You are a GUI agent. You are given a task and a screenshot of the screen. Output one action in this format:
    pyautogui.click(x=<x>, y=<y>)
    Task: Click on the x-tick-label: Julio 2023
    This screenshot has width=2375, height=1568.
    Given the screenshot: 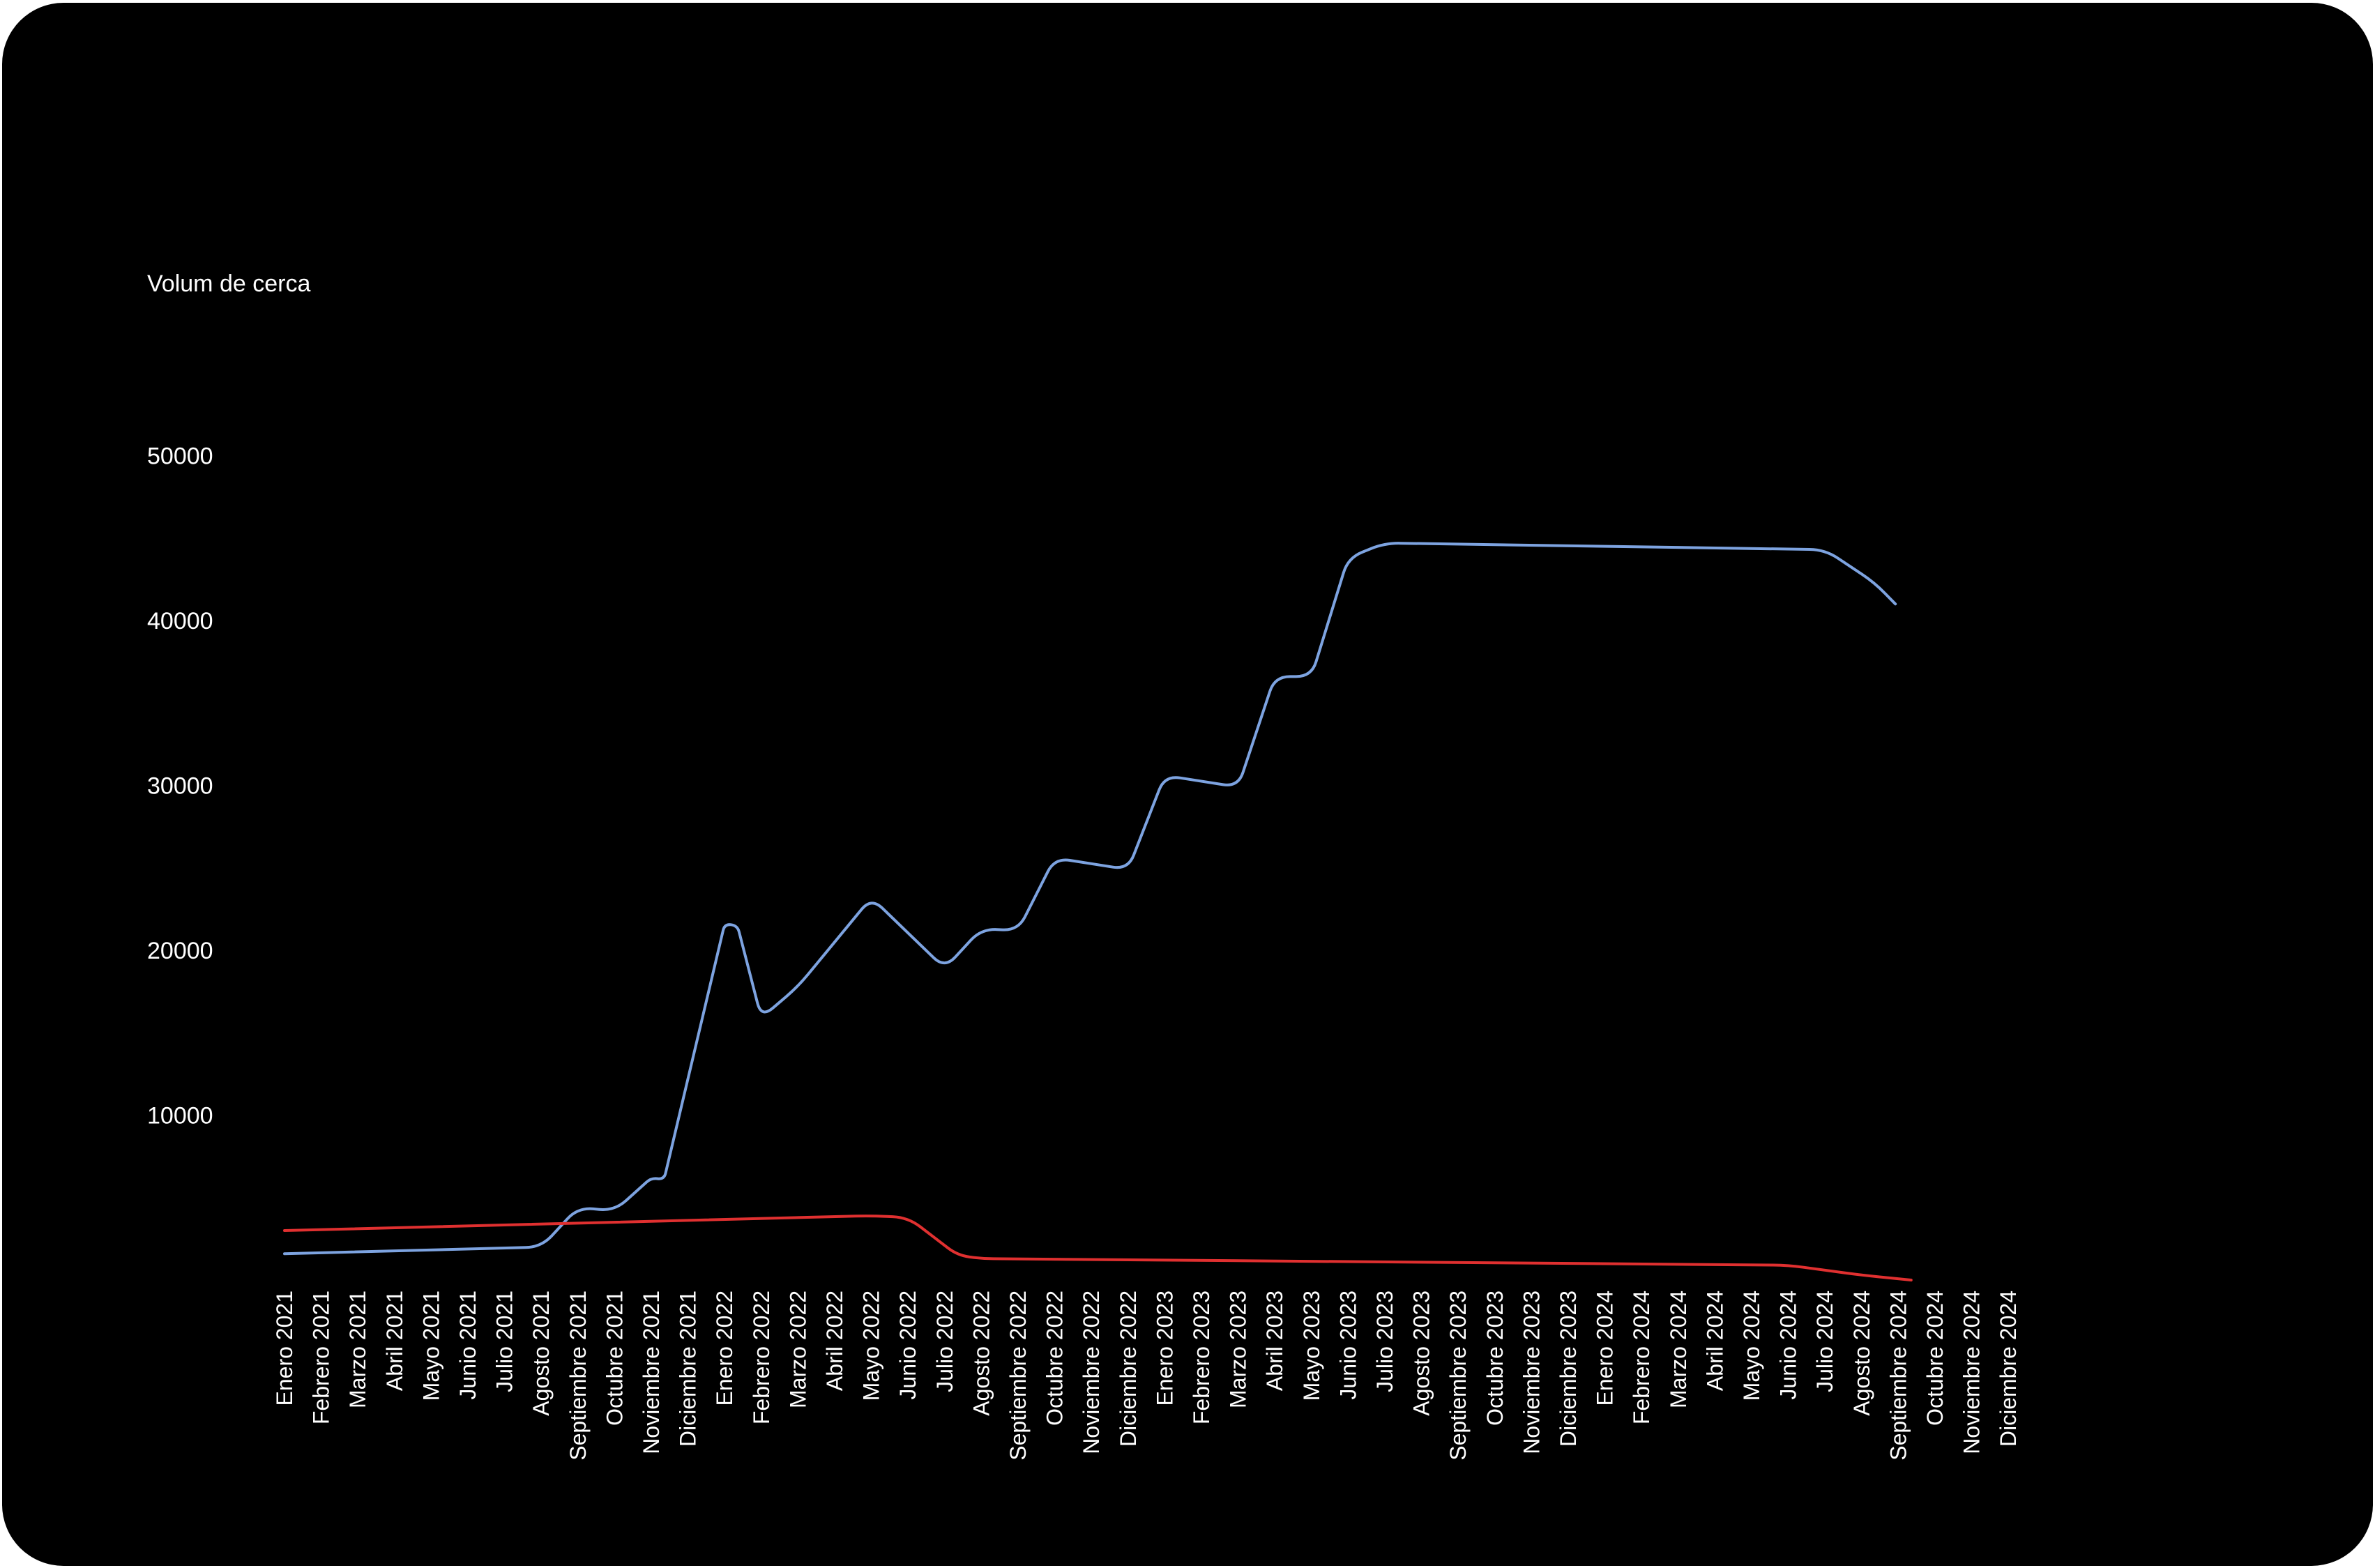 What is the action you would take?
    pyautogui.click(x=1384, y=1341)
    